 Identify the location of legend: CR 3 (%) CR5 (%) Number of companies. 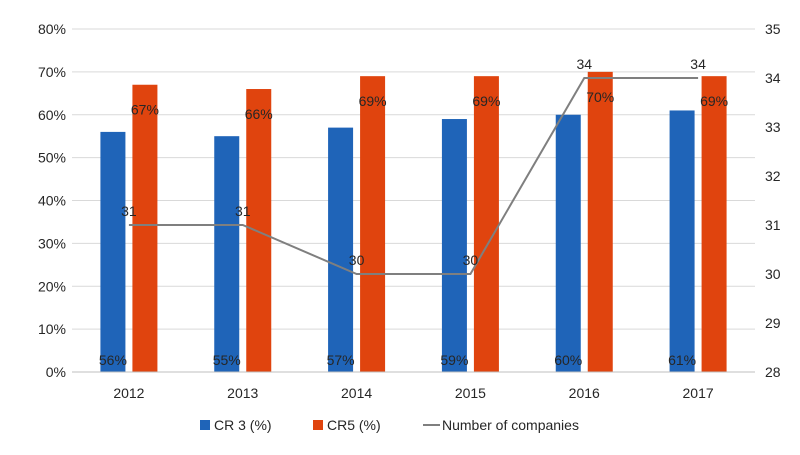
(389, 425).